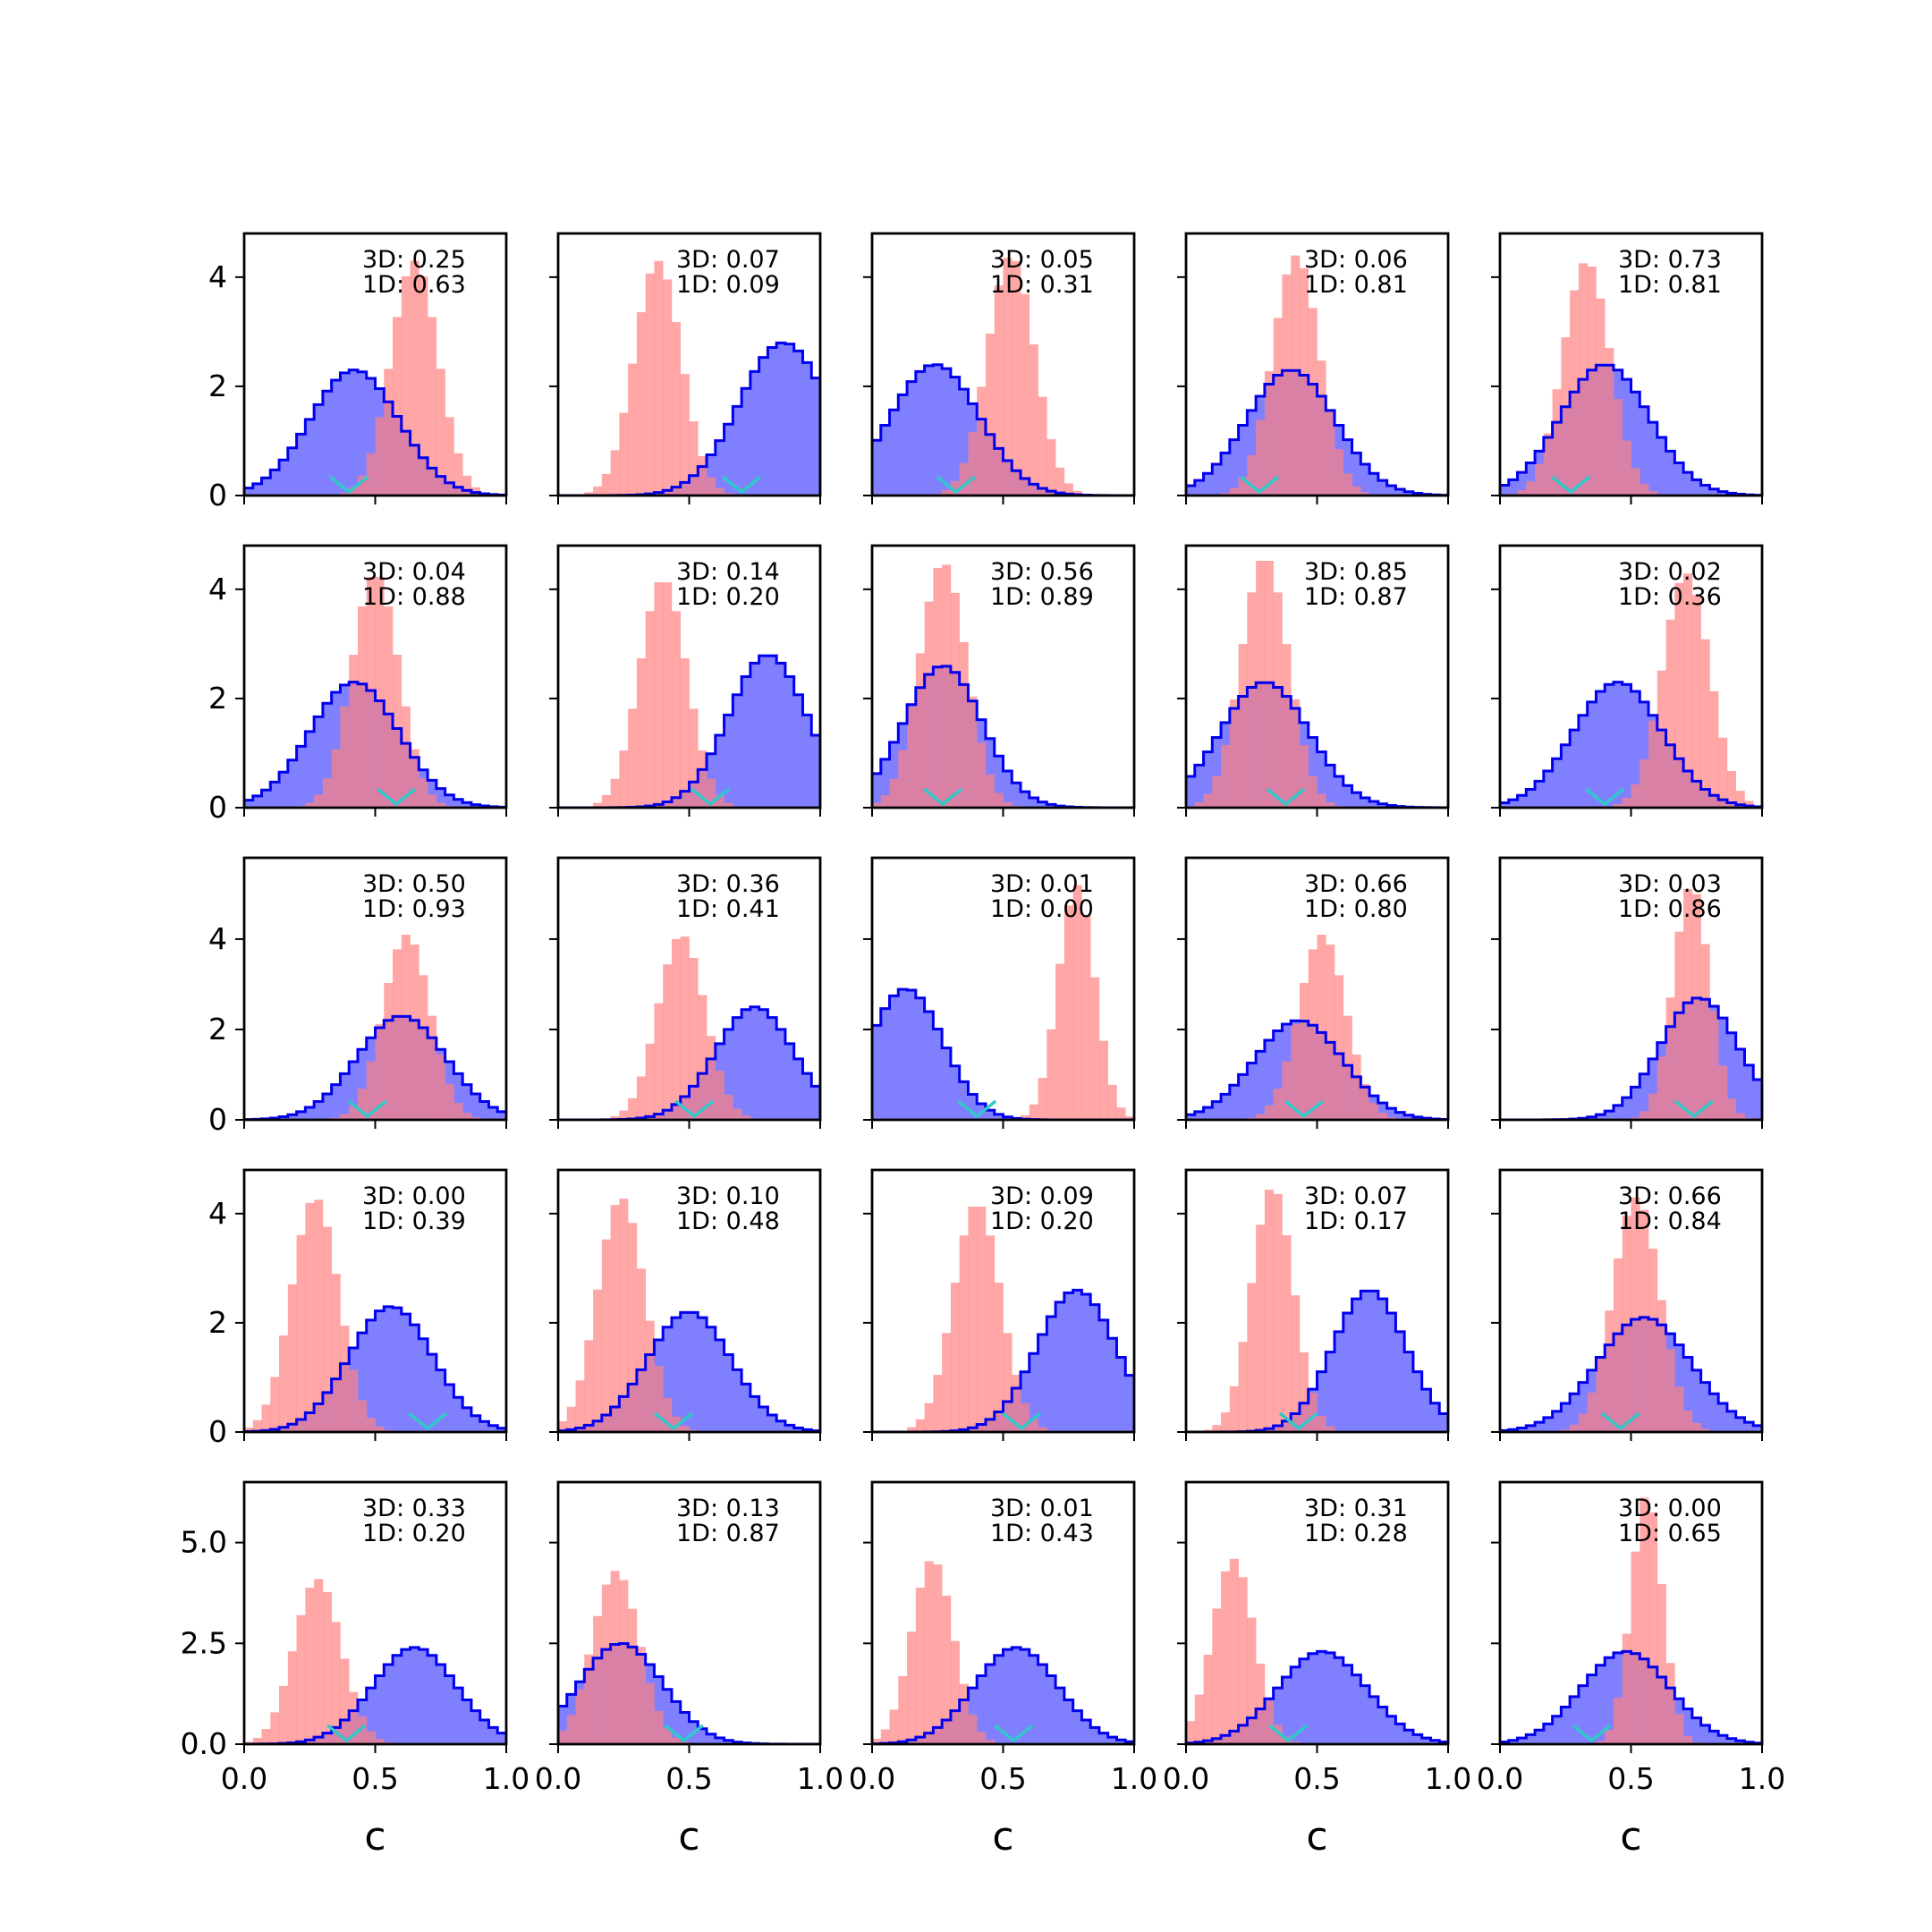  Describe the element at coordinates (217, 938) in the screenshot. I see `y-tick-label: 4` at that location.